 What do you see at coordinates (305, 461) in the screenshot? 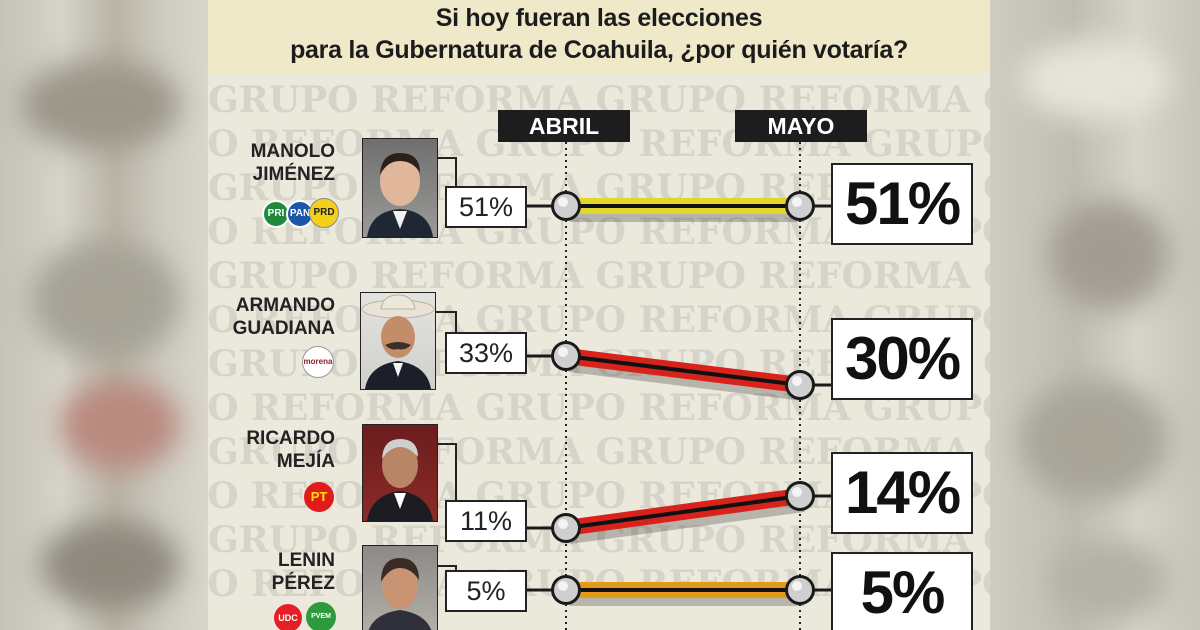
I see `candidate-name-line-2: MEJÍA` at bounding box center [305, 461].